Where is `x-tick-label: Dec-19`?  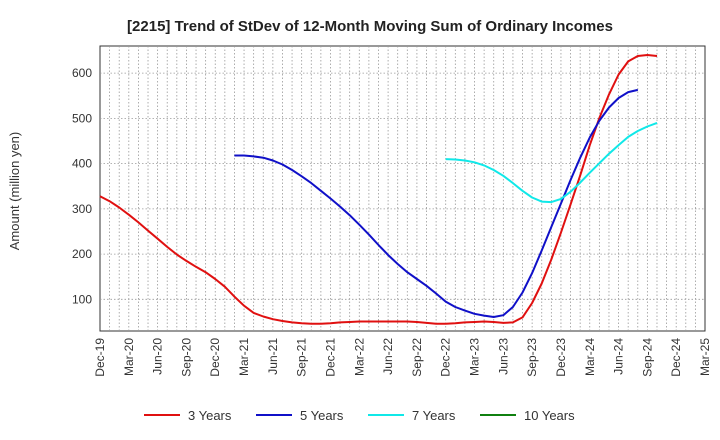
x-tick-label: Dec-19 is located at coordinates (100, 357).